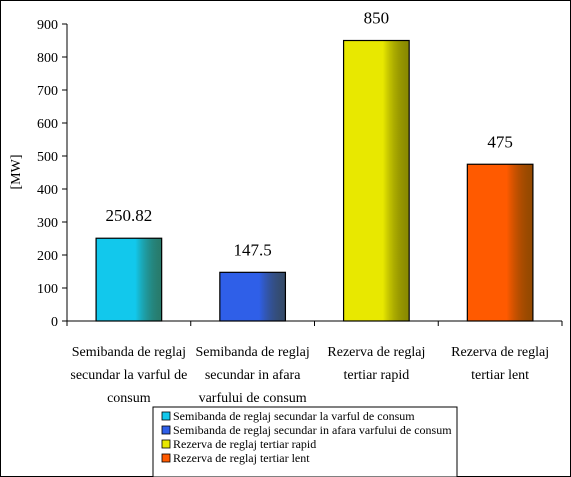 This screenshot has height=477, width=571. I want to click on y-tick-label: 400, so click(47, 190).